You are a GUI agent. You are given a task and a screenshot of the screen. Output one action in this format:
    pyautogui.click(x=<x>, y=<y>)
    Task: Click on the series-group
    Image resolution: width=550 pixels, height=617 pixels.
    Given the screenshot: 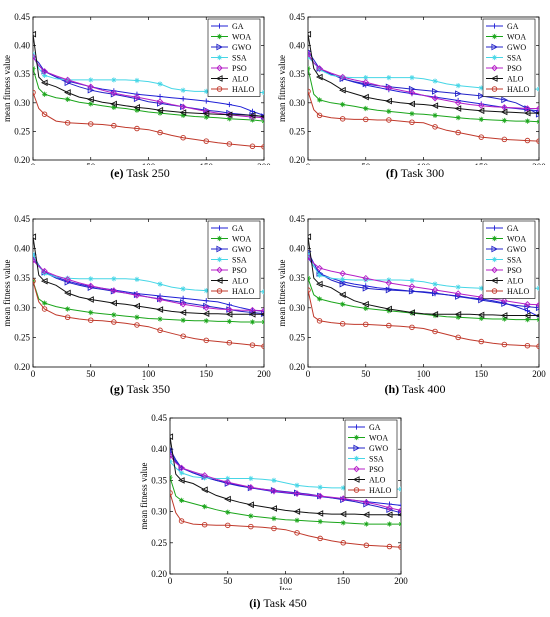 What is the action you would take?
    pyautogui.click(x=423, y=87)
    